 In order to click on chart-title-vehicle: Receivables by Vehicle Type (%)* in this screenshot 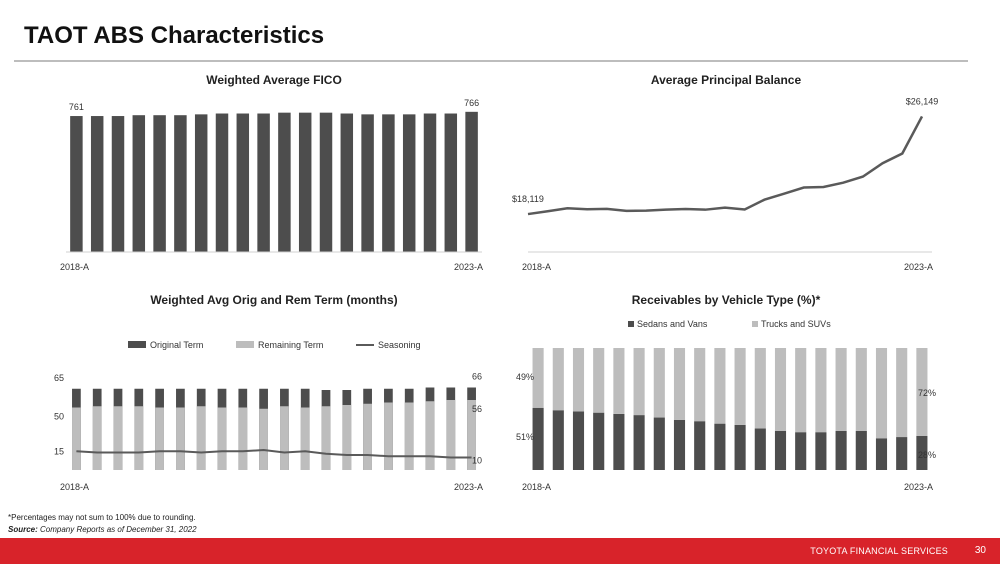, I will do `click(726, 300)`.